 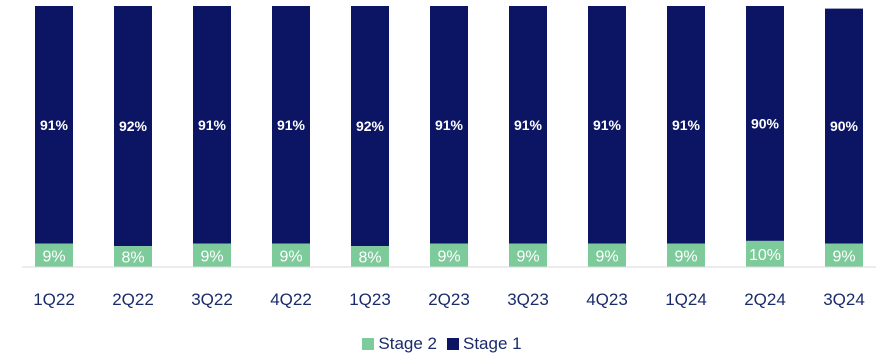 I want to click on data-label-stage-1-1Q23: 92%, so click(x=370, y=126).